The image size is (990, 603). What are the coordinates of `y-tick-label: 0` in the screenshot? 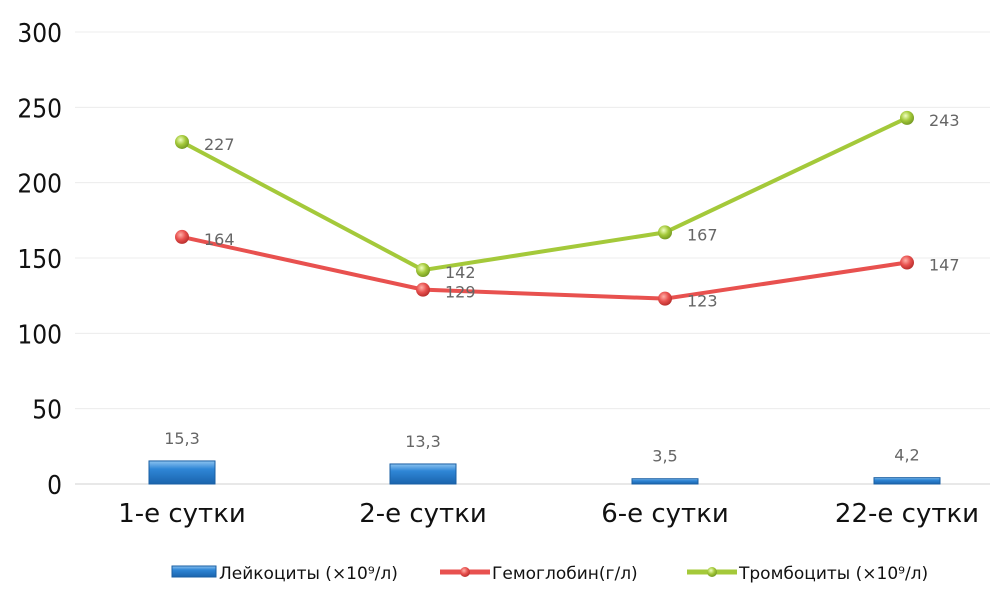 It's located at (54, 486).